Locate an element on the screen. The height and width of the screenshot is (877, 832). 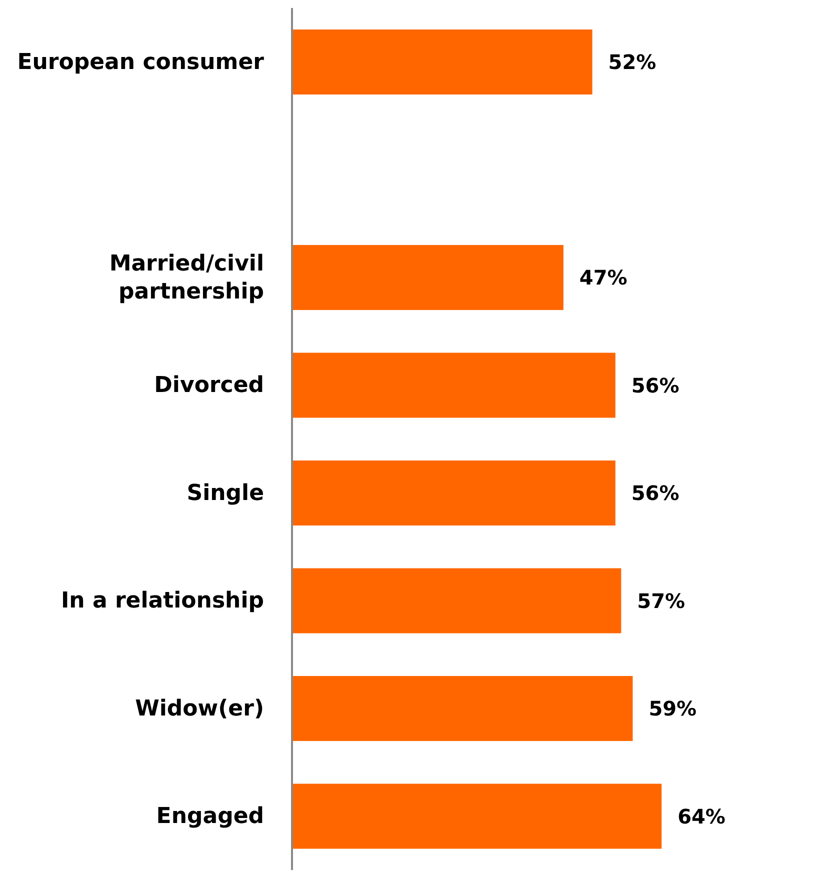
y-tick-label: In a relationship is located at coordinates (162, 601).